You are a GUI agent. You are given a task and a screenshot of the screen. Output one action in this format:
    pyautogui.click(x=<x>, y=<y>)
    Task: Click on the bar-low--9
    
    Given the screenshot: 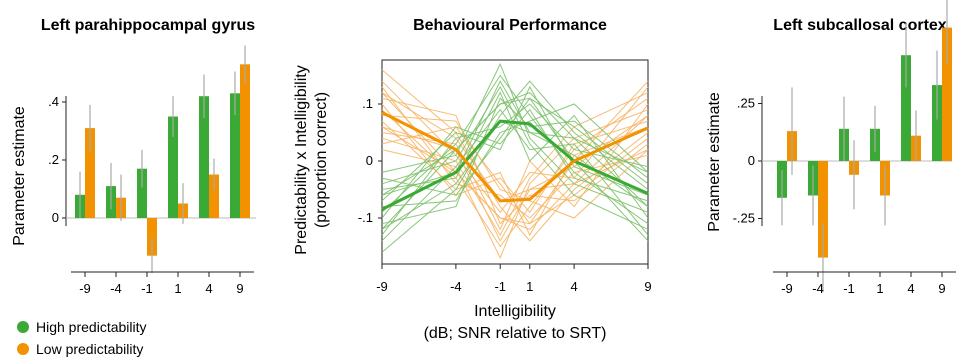 What is the action you would take?
    pyautogui.click(x=90, y=173)
    